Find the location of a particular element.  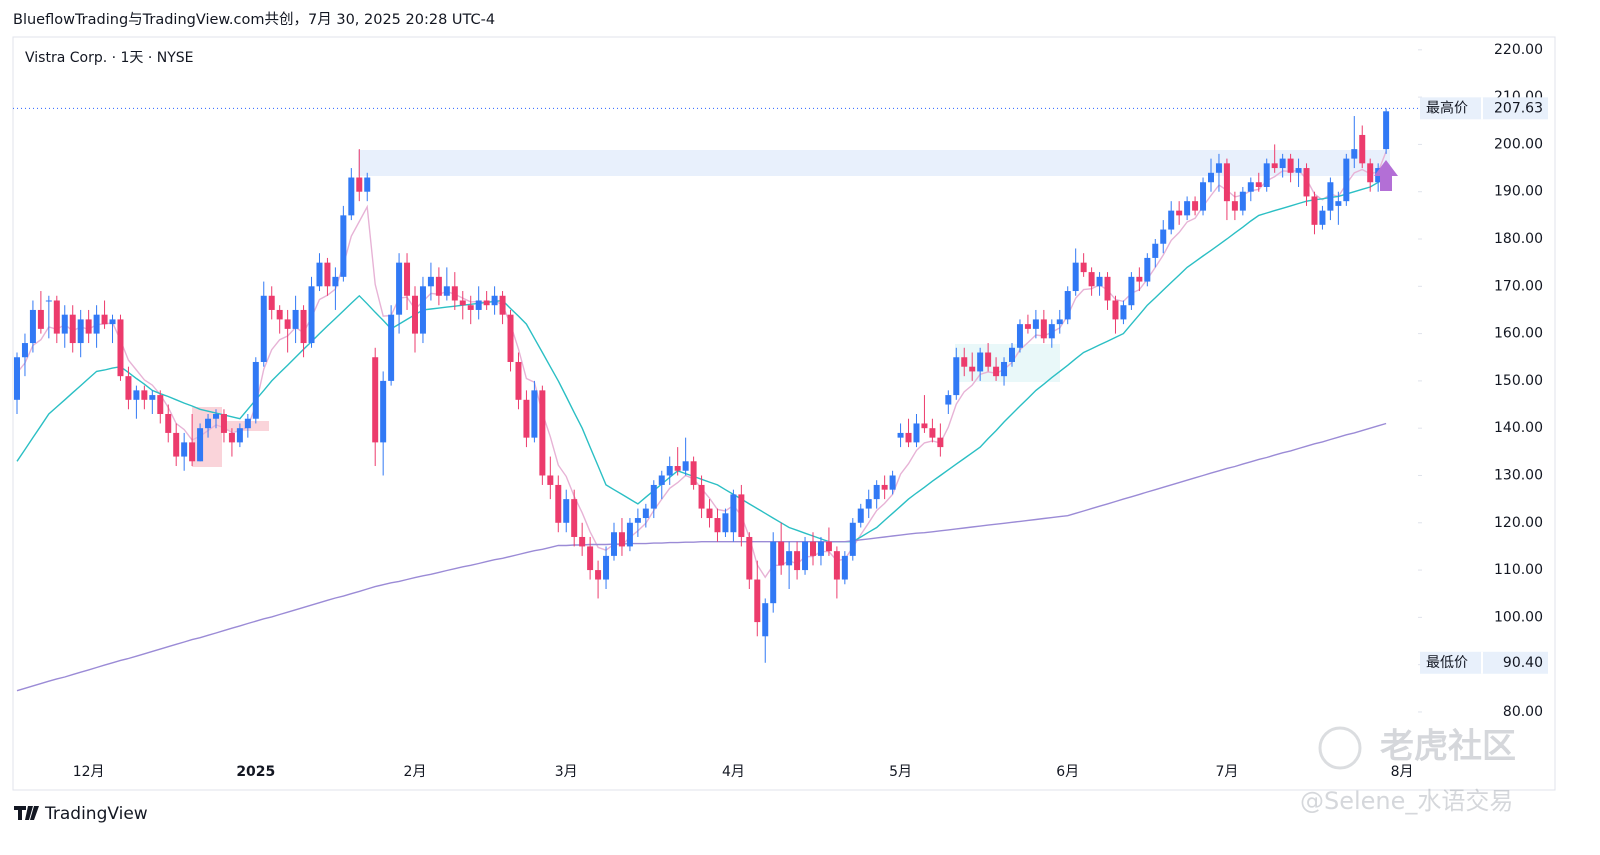

price-marker-bg is located at coordinates (1484, 108).